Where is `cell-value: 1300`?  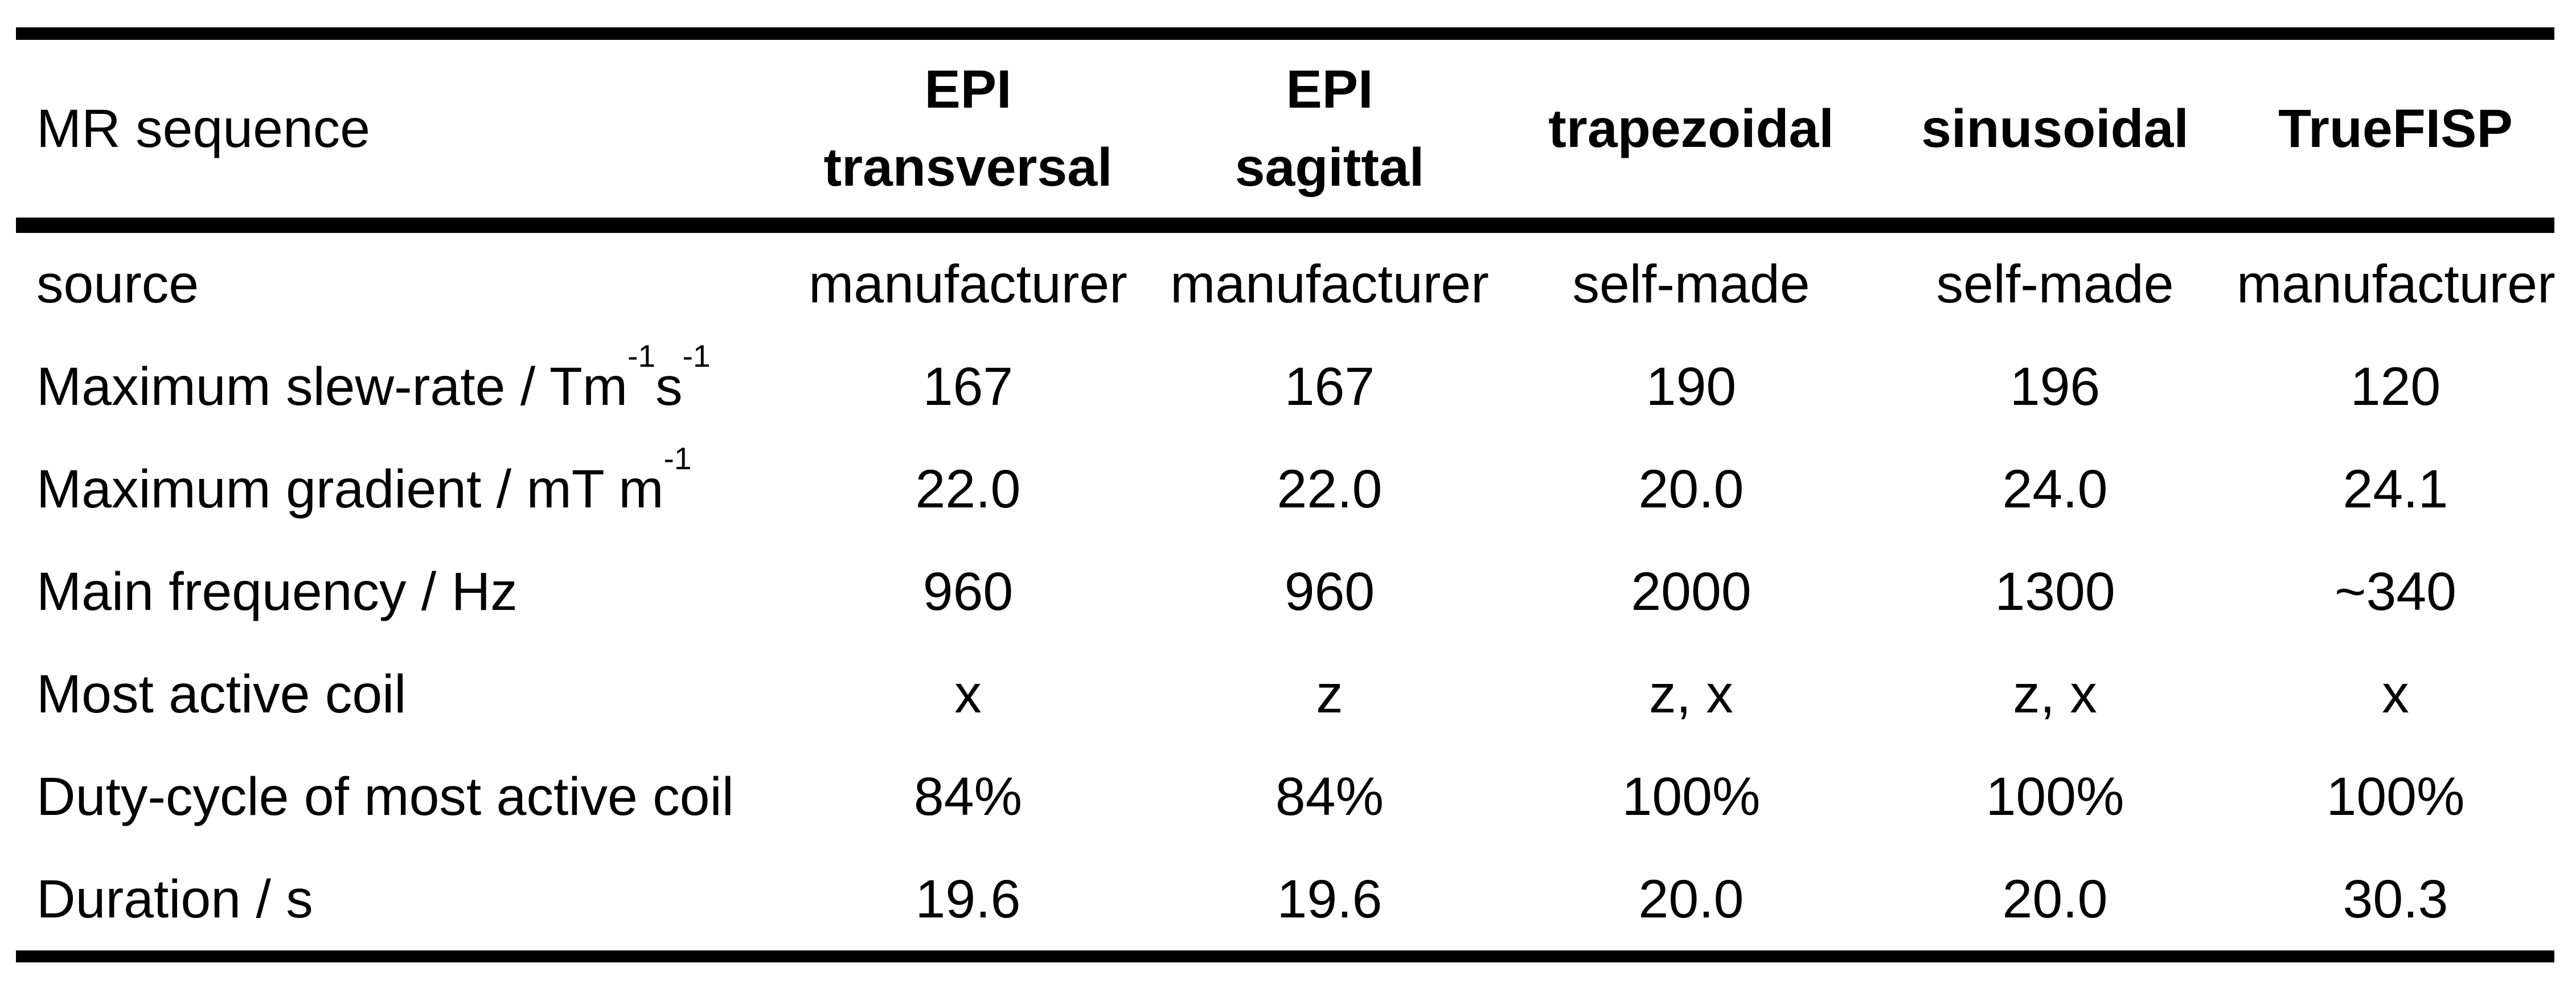 cell-value: 1300 is located at coordinates (2055, 591).